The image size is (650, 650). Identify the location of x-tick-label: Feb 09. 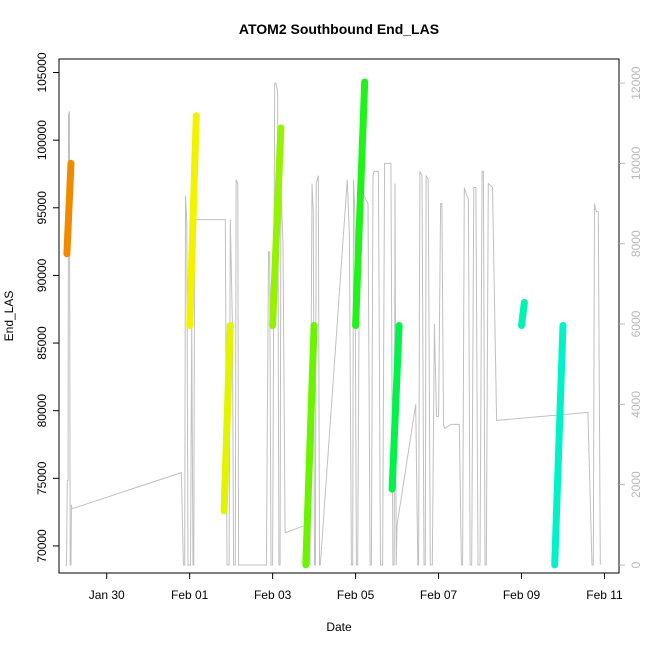
(522, 595).